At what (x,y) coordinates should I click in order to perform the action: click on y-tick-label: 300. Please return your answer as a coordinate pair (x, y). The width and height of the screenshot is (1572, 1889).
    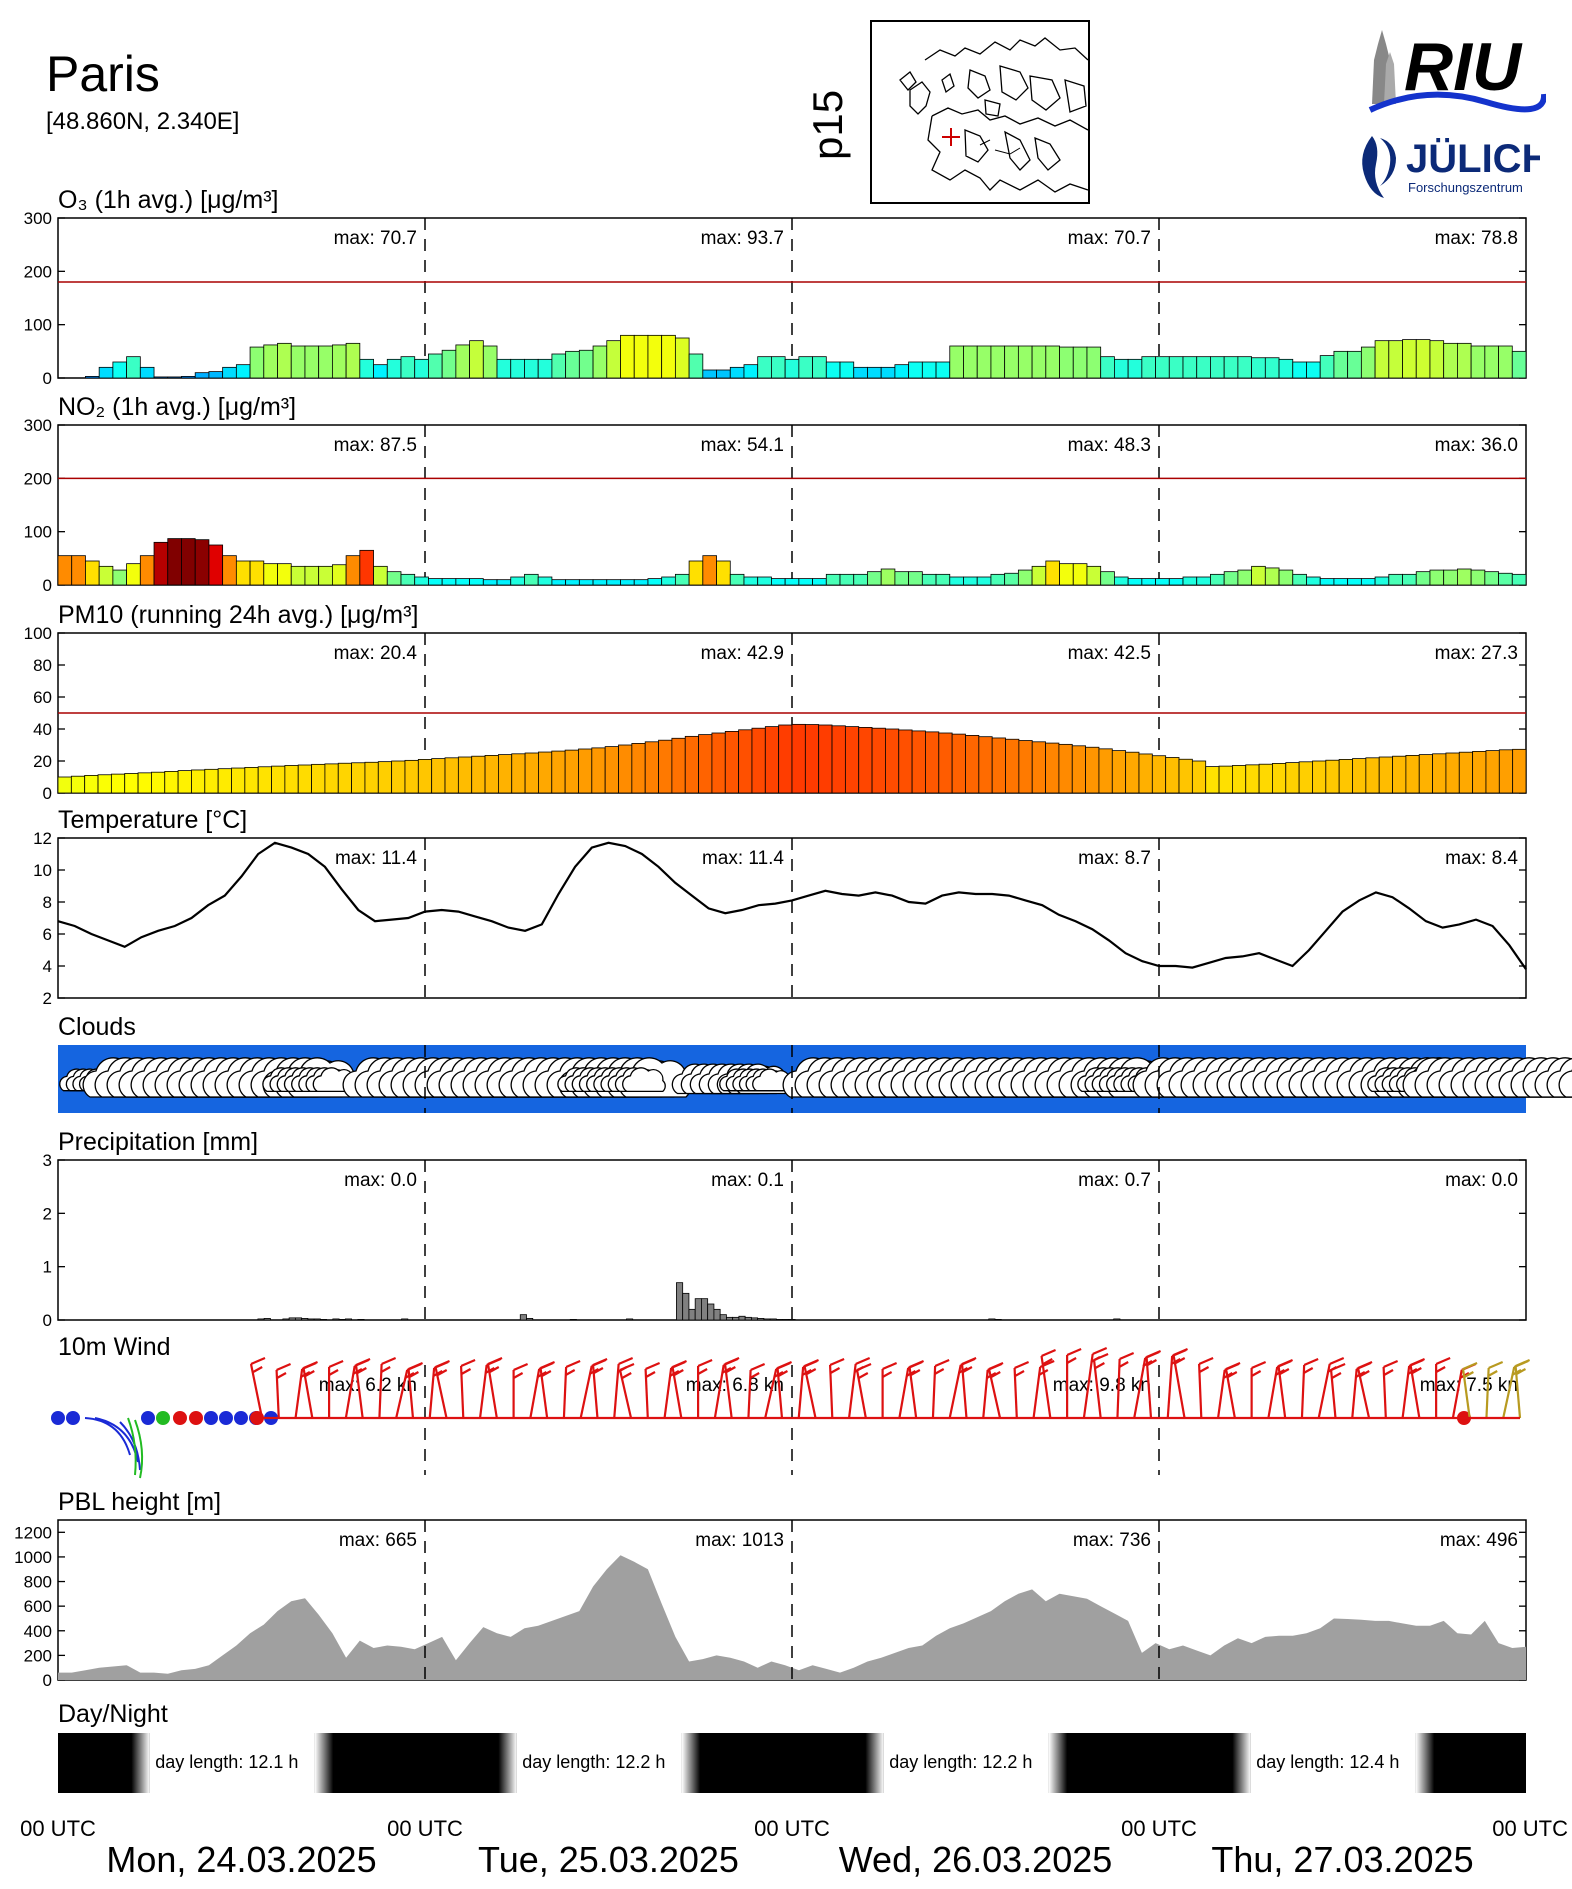
    Looking at the image, I should click on (38, 218).